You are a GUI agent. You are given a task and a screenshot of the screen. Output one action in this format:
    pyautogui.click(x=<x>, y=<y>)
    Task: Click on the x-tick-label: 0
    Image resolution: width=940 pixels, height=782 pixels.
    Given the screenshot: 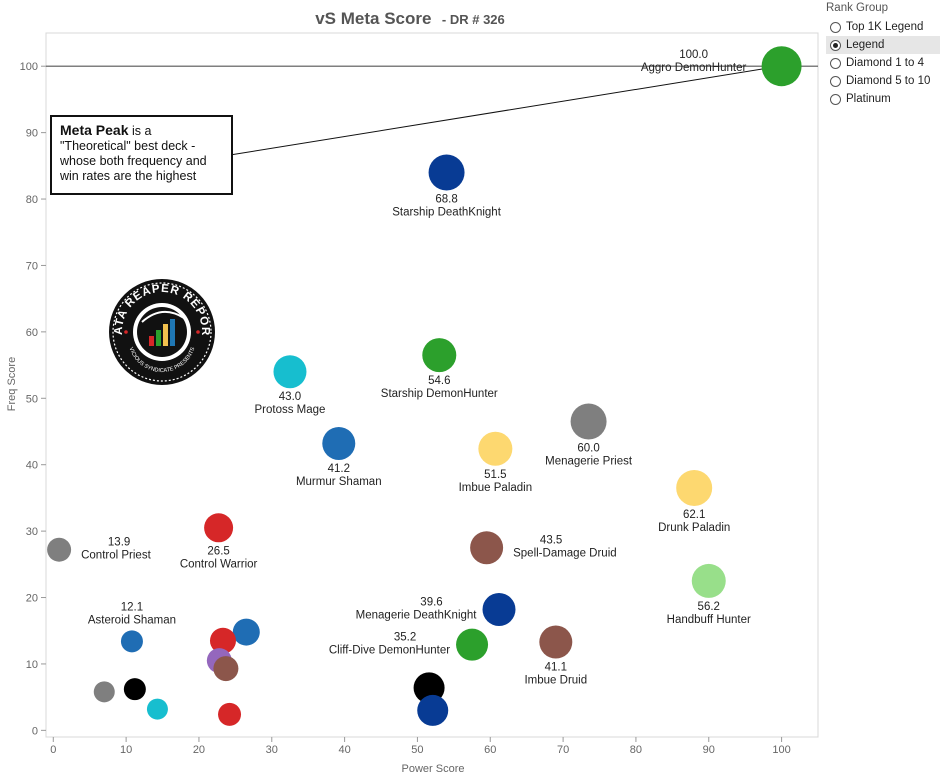 What is the action you would take?
    pyautogui.click(x=53, y=750)
    